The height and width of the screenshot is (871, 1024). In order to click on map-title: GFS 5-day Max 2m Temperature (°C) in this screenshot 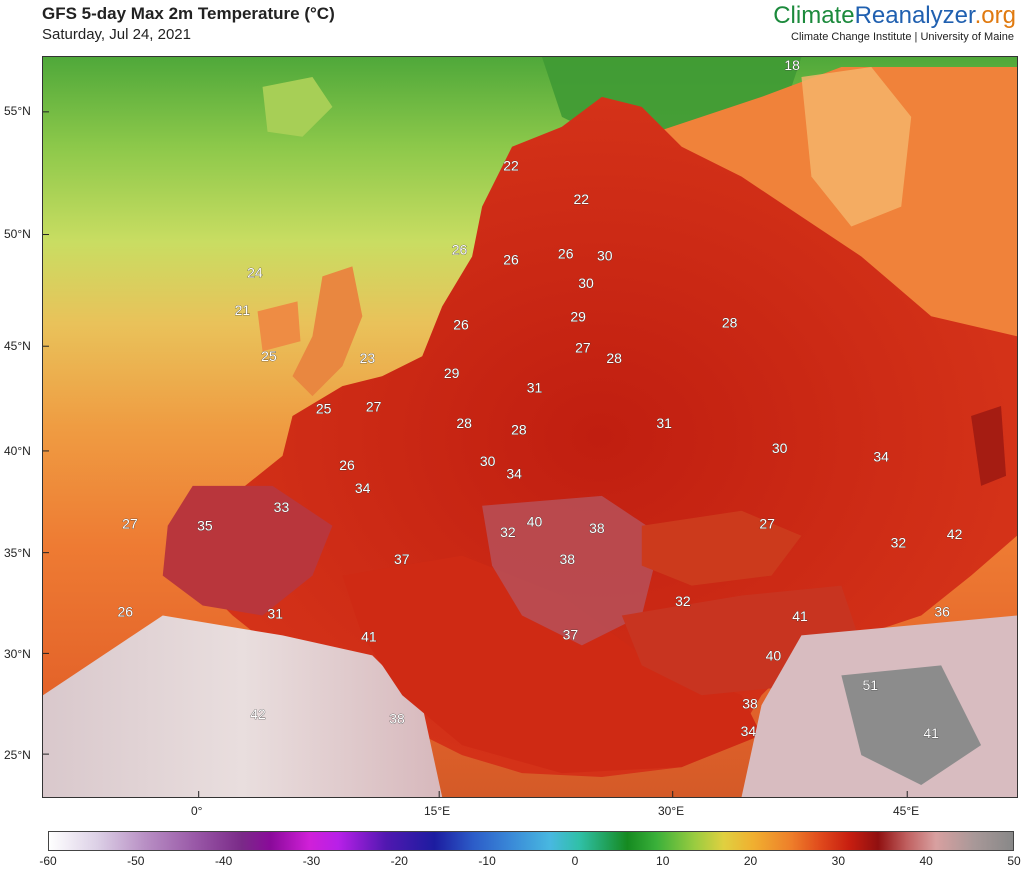, I will do `click(188, 13)`.